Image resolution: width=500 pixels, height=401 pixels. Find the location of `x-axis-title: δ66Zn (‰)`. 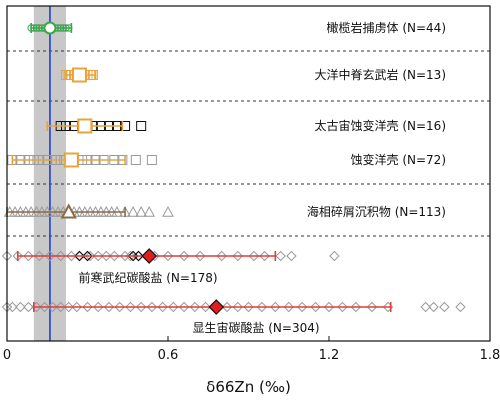

x-axis-title: δ66Zn (‰) is located at coordinates (248, 387).